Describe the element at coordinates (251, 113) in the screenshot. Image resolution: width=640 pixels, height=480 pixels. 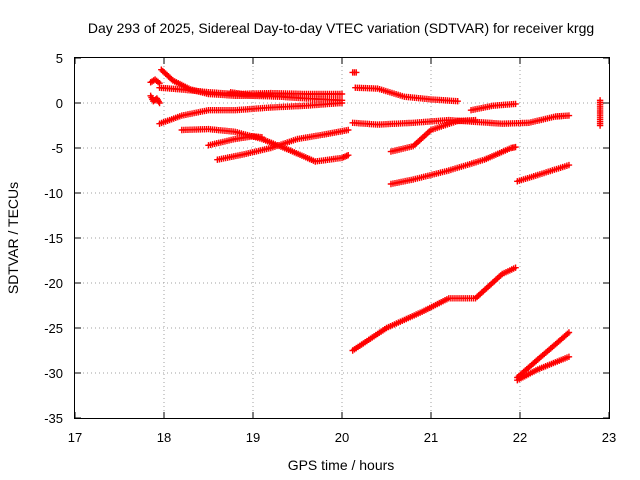
I see `series-arc6` at that location.